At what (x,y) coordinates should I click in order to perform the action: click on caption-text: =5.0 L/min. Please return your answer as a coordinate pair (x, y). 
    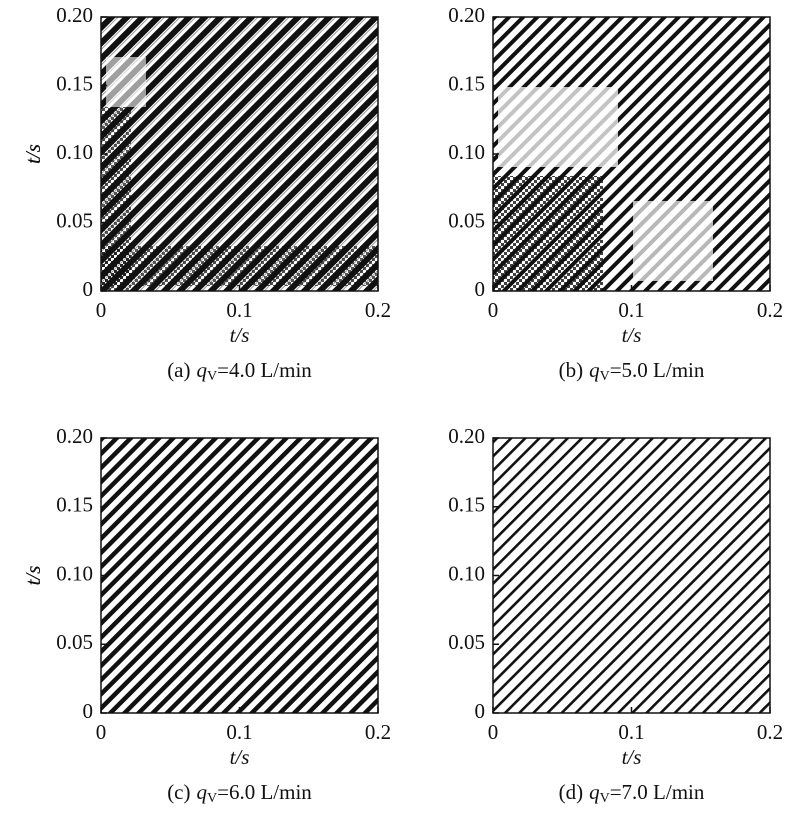
    Looking at the image, I should click on (657, 370).